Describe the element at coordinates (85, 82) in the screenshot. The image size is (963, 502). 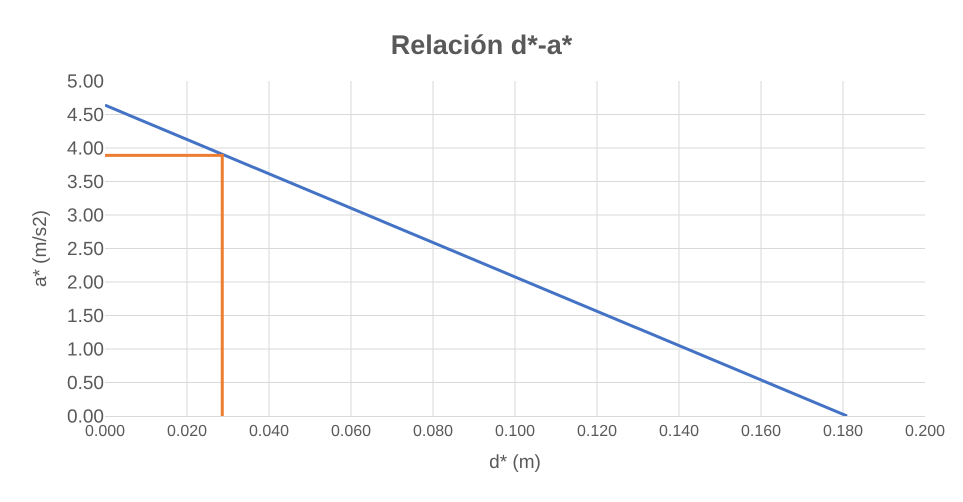
I see `y-tick-label: 5.00` at that location.